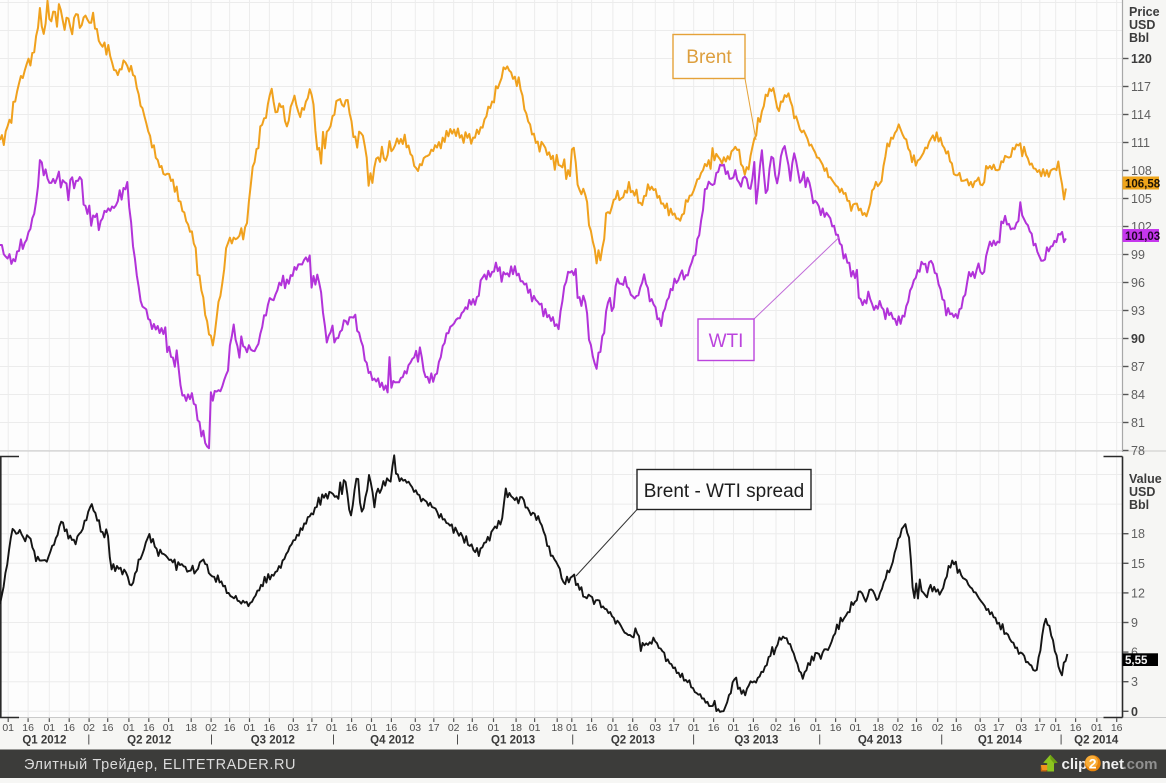  Describe the element at coordinates (1134, 653) in the screenshot. I see `svg-text: 6` at that location.